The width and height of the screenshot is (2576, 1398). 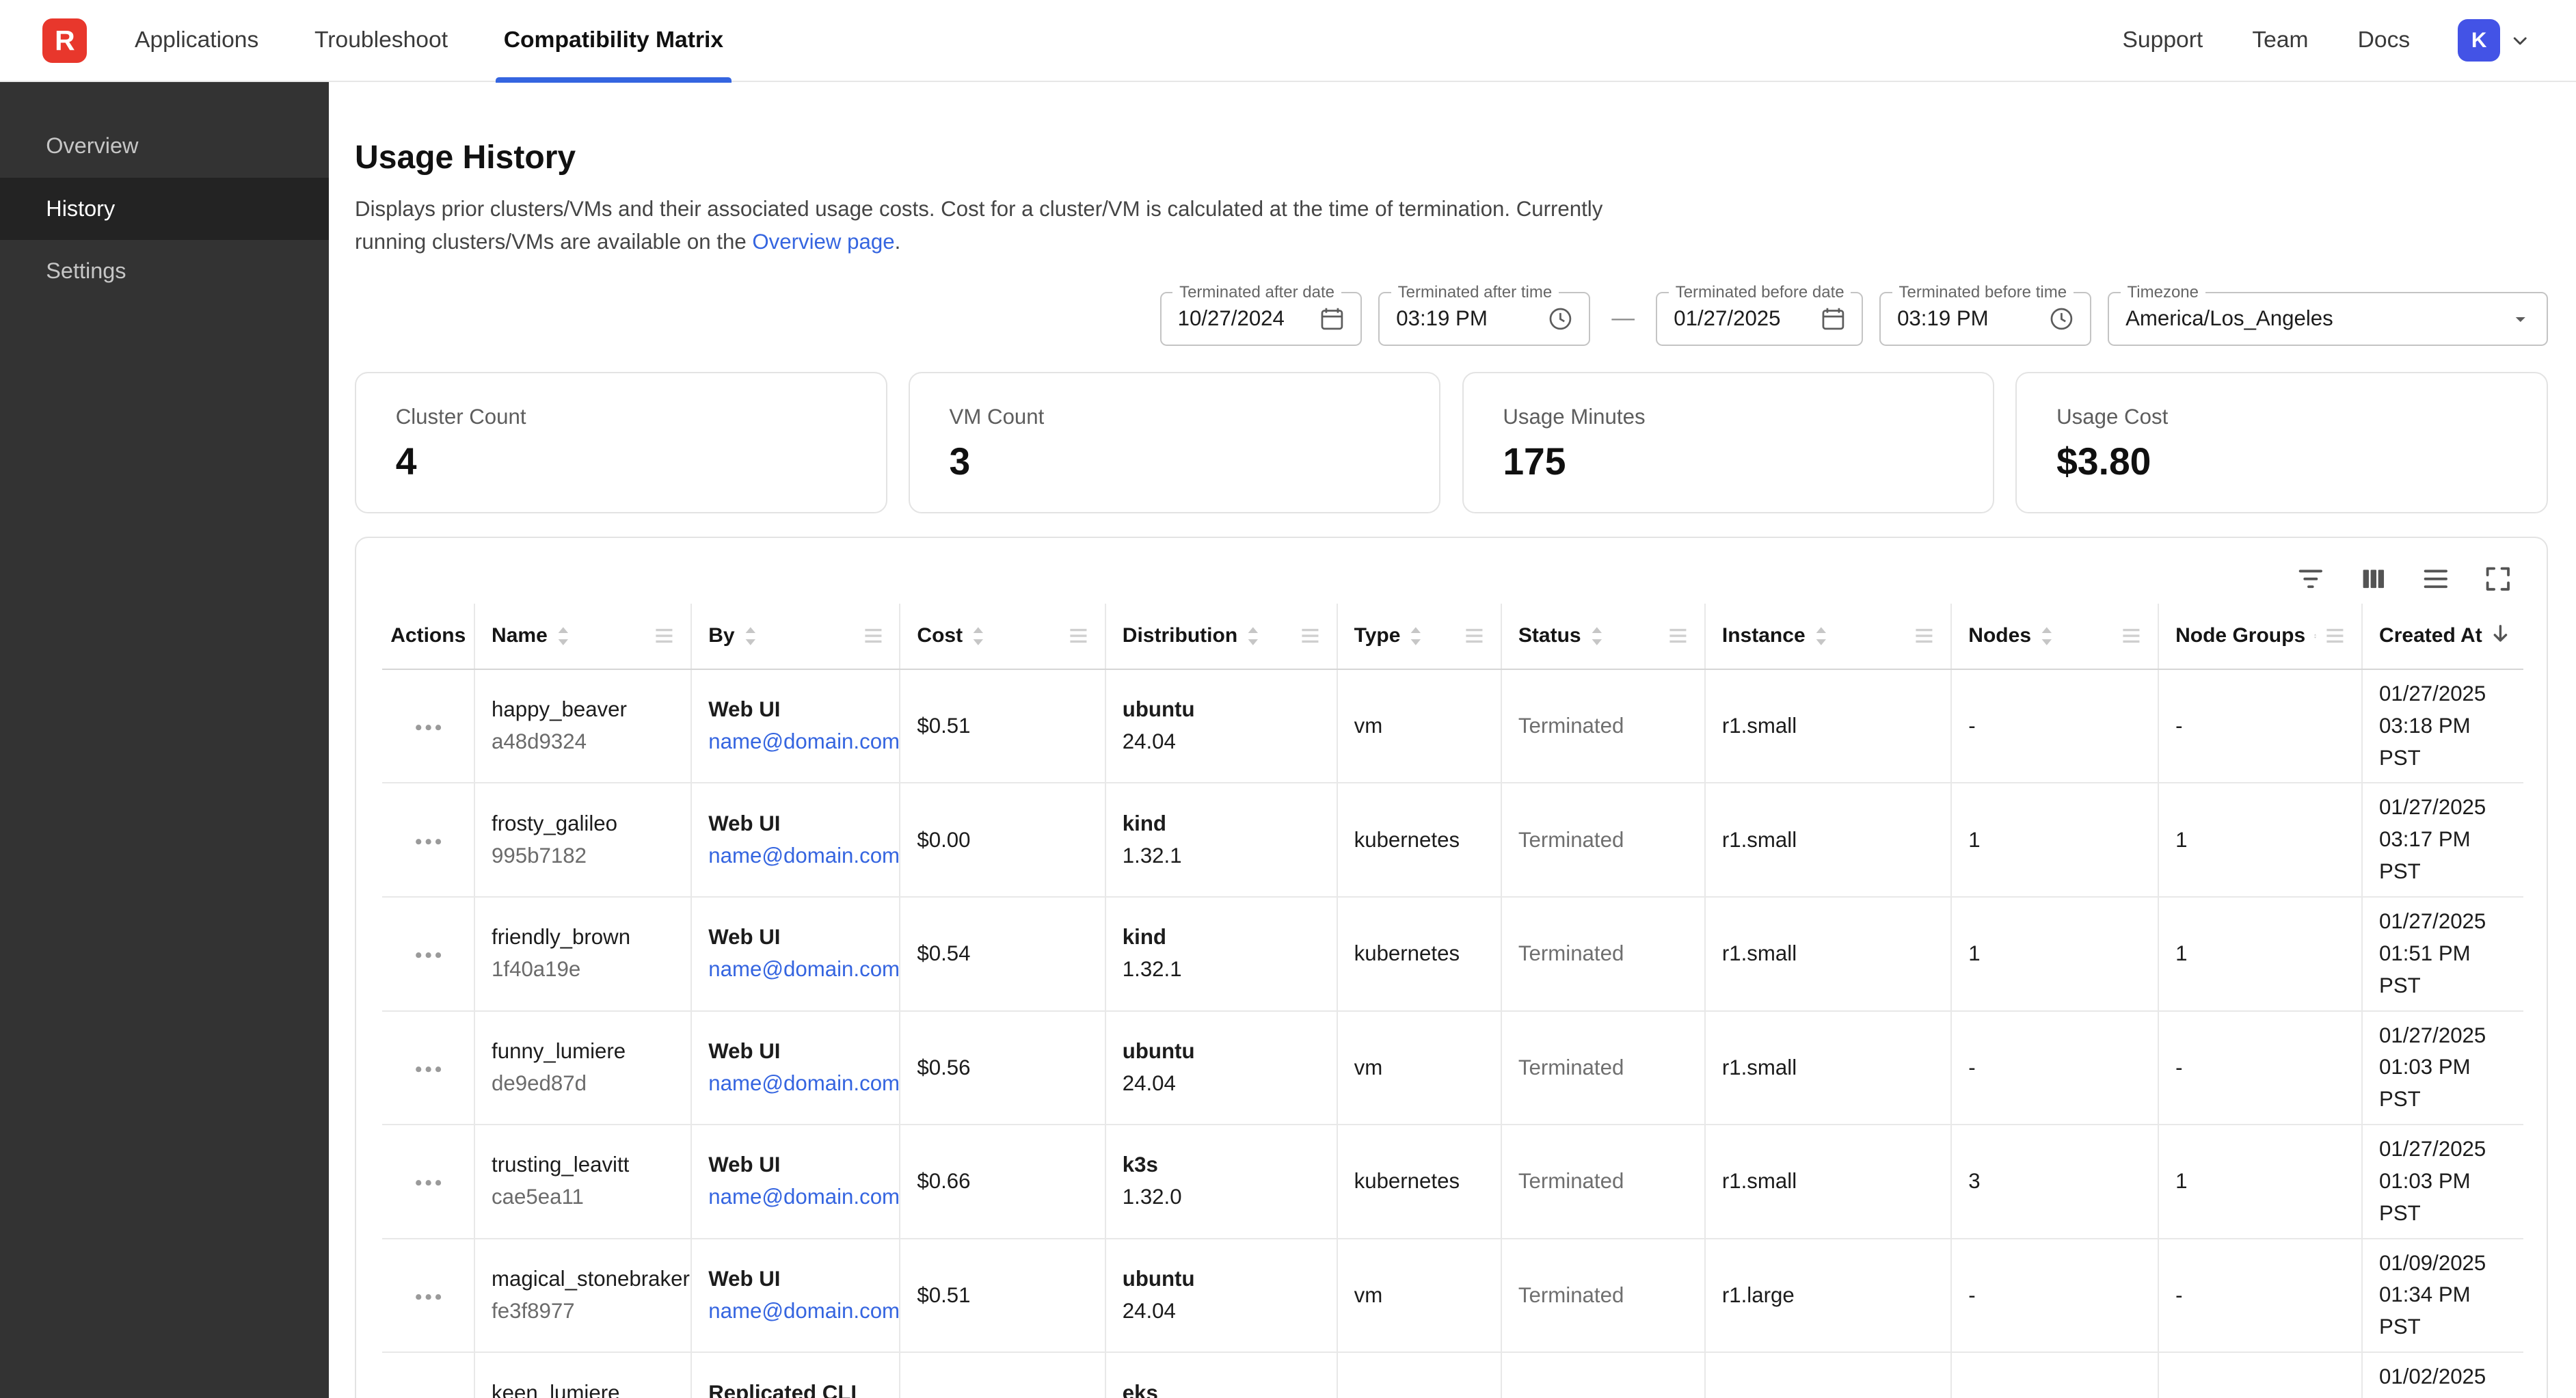 I want to click on density-icon, so click(x=2436, y=579).